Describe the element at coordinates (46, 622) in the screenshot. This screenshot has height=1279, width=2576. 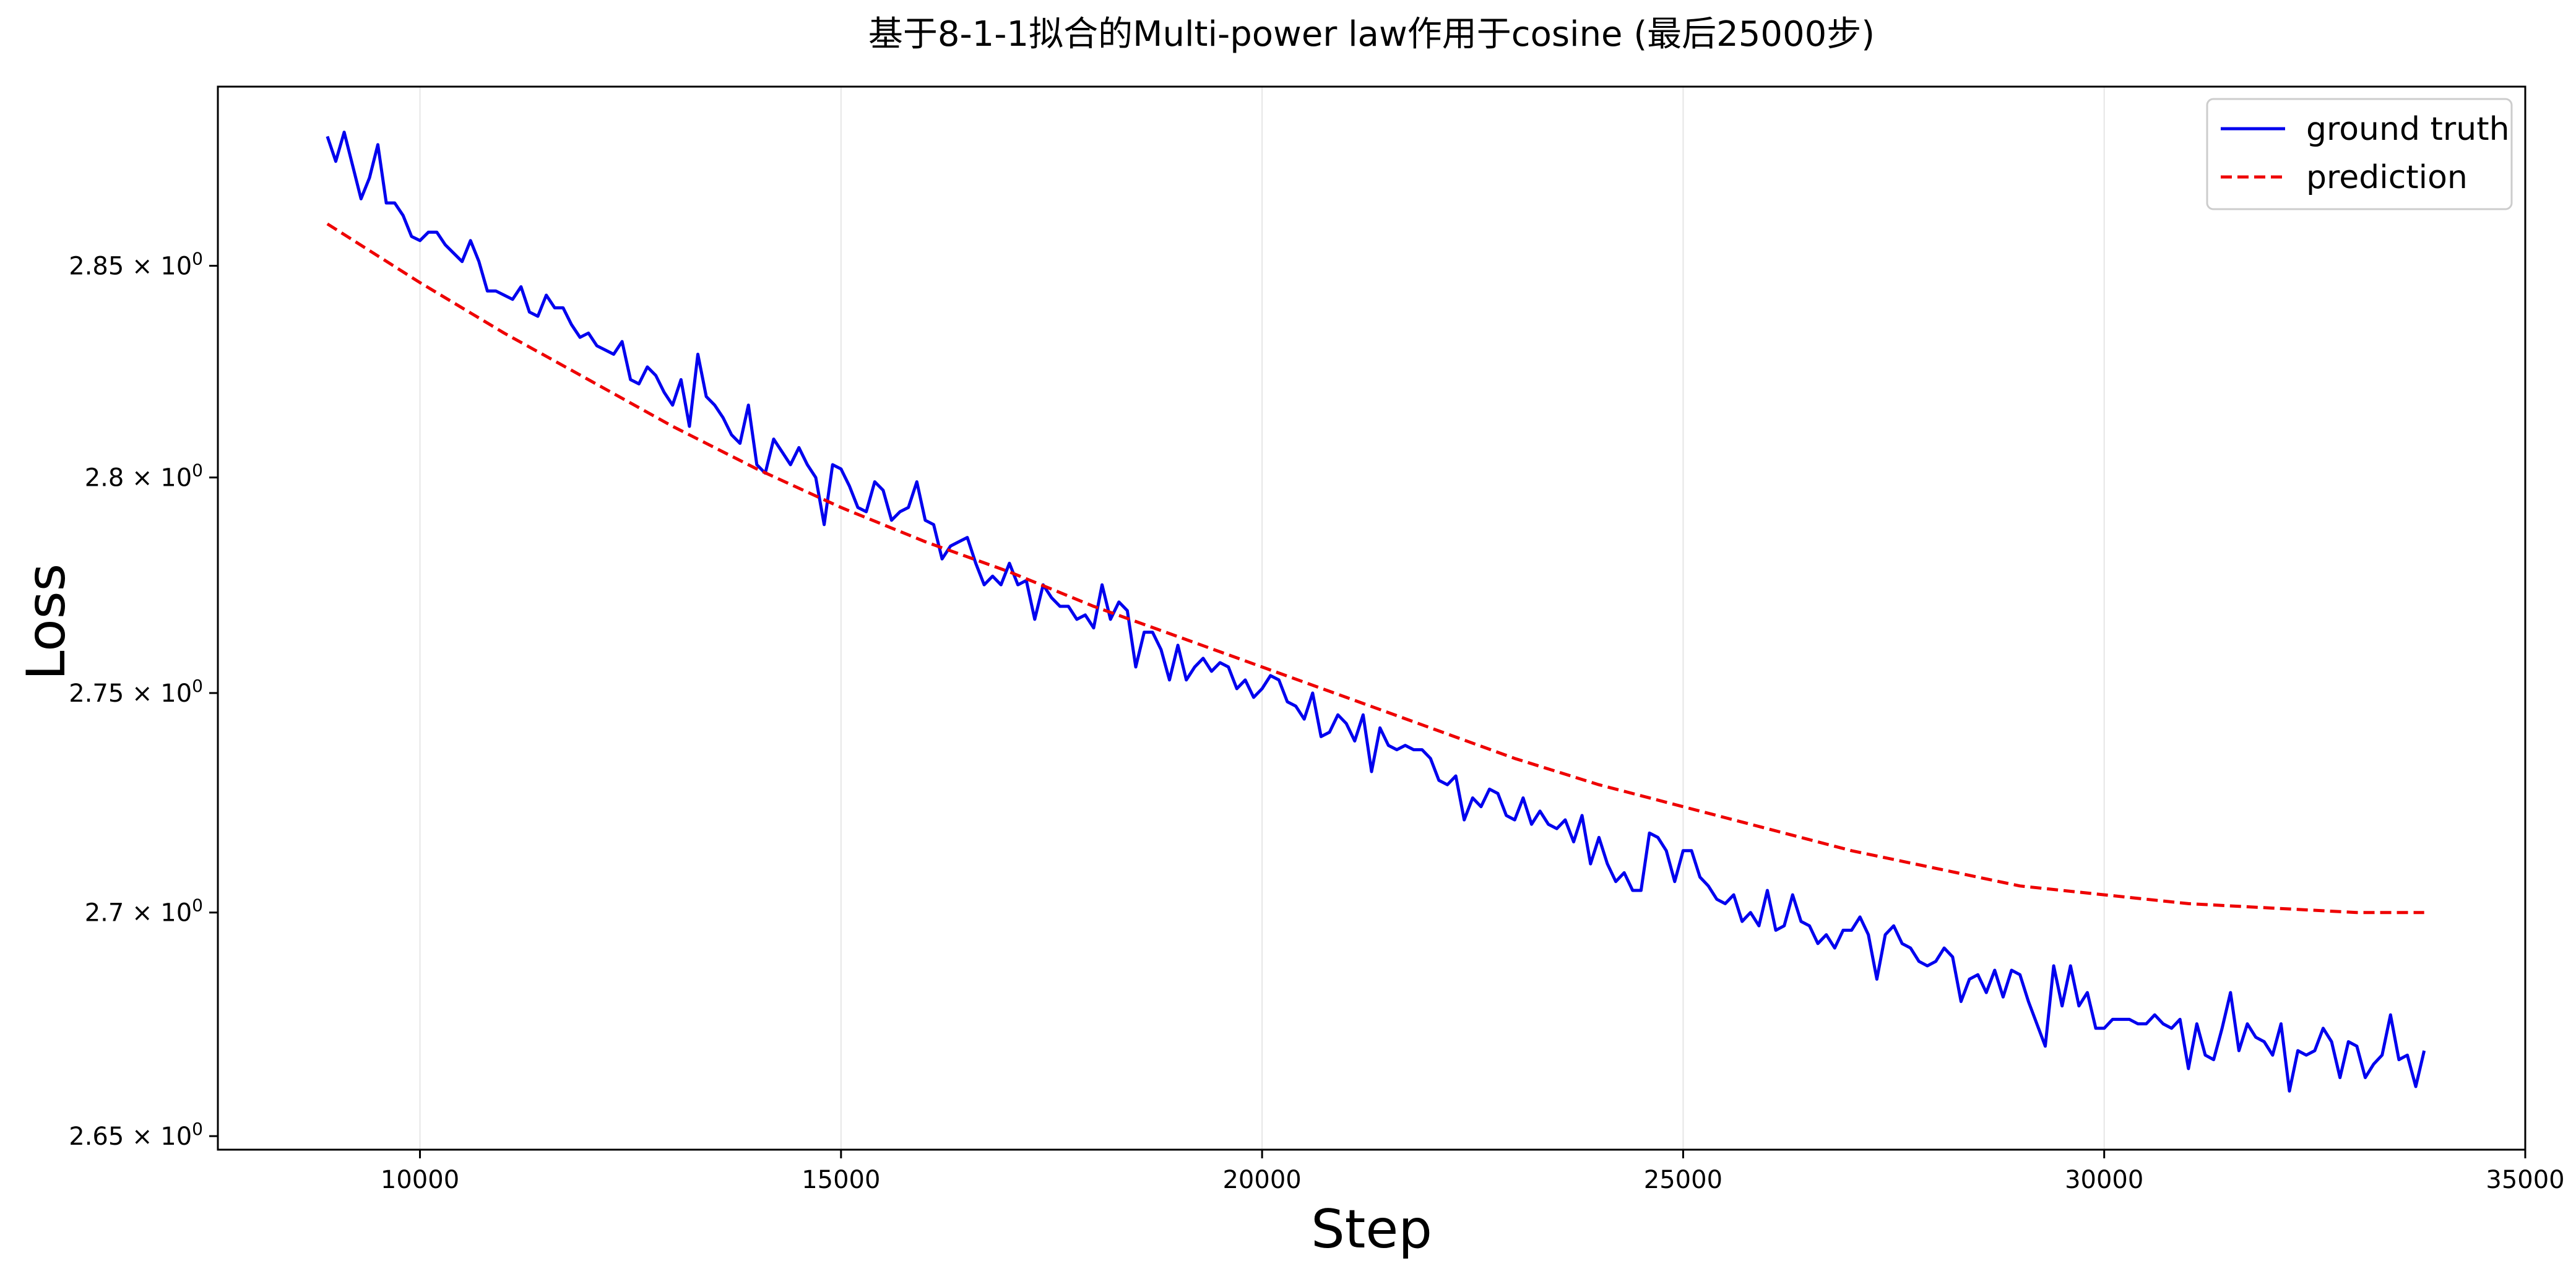
I see `y-axis-label: Loss` at that location.